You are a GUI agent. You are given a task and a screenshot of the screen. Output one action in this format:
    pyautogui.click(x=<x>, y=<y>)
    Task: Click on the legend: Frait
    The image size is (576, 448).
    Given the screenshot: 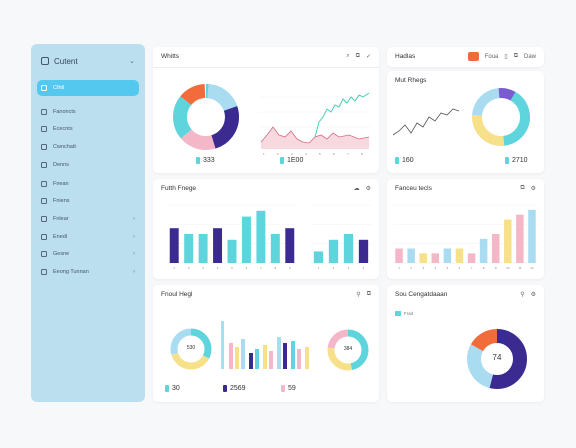 What is the action you would take?
    pyautogui.click(x=404, y=313)
    